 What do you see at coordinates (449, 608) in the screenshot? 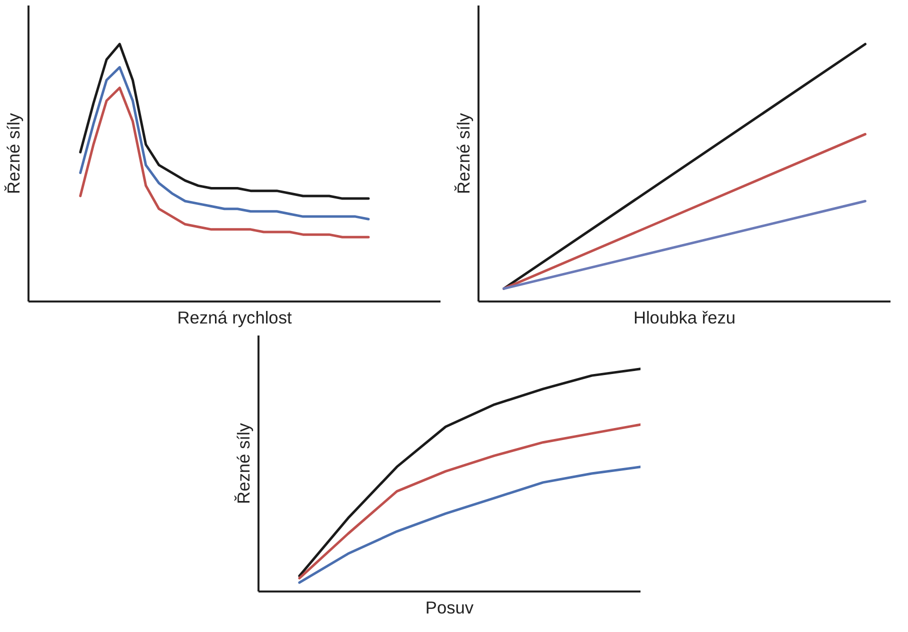
I see `x-axis-title: Posuv` at bounding box center [449, 608].